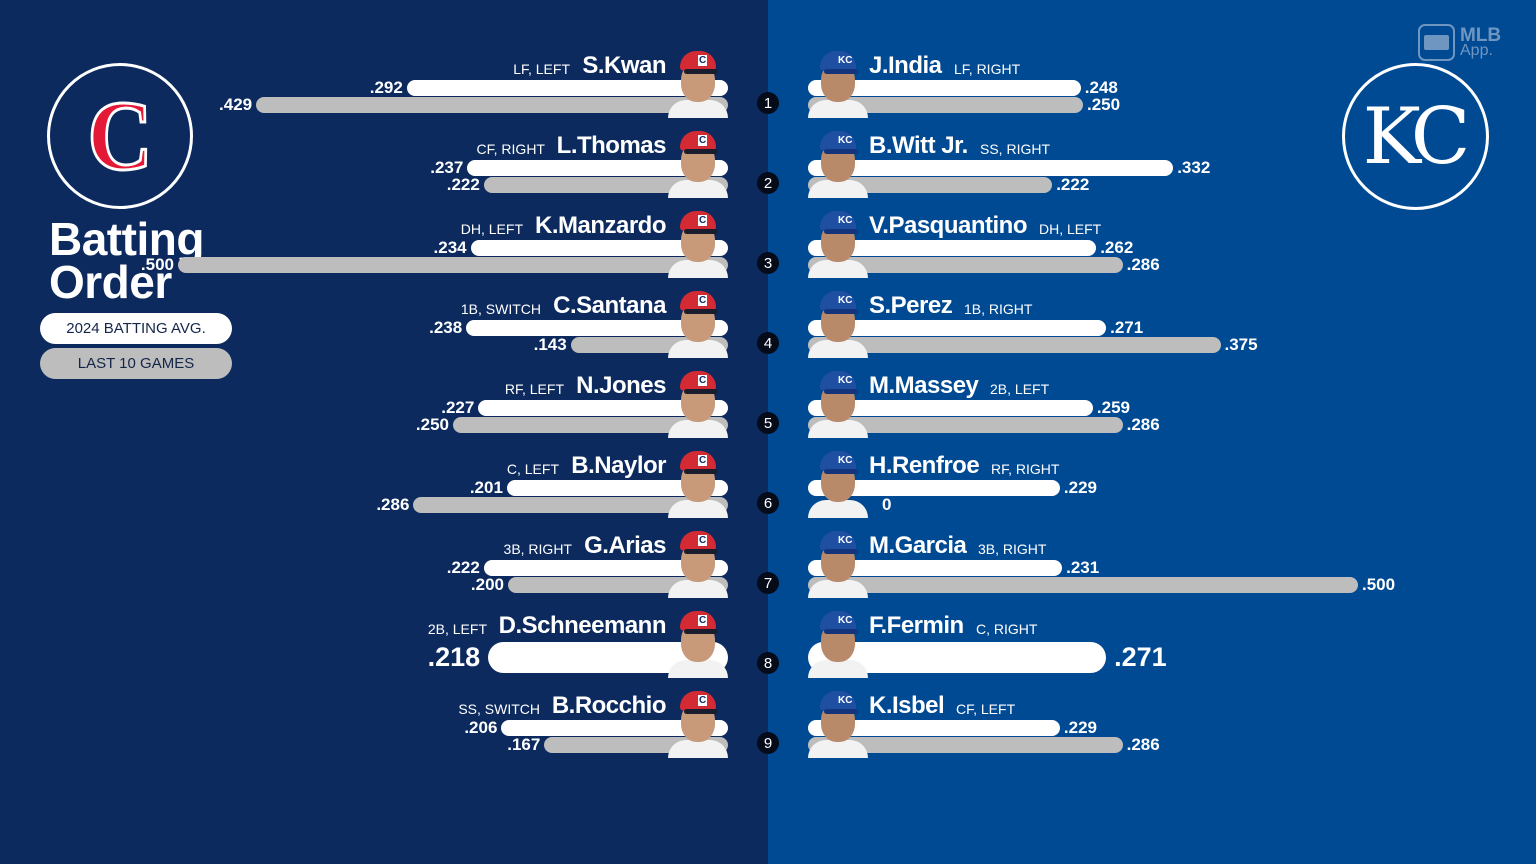 Image resolution: width=1536 pixels, height=864 pixels. What do you see at coordinates (1379, 584) in the screenshot?
I see `kc-last10-value: .500` at bounding box center [1379, 584].